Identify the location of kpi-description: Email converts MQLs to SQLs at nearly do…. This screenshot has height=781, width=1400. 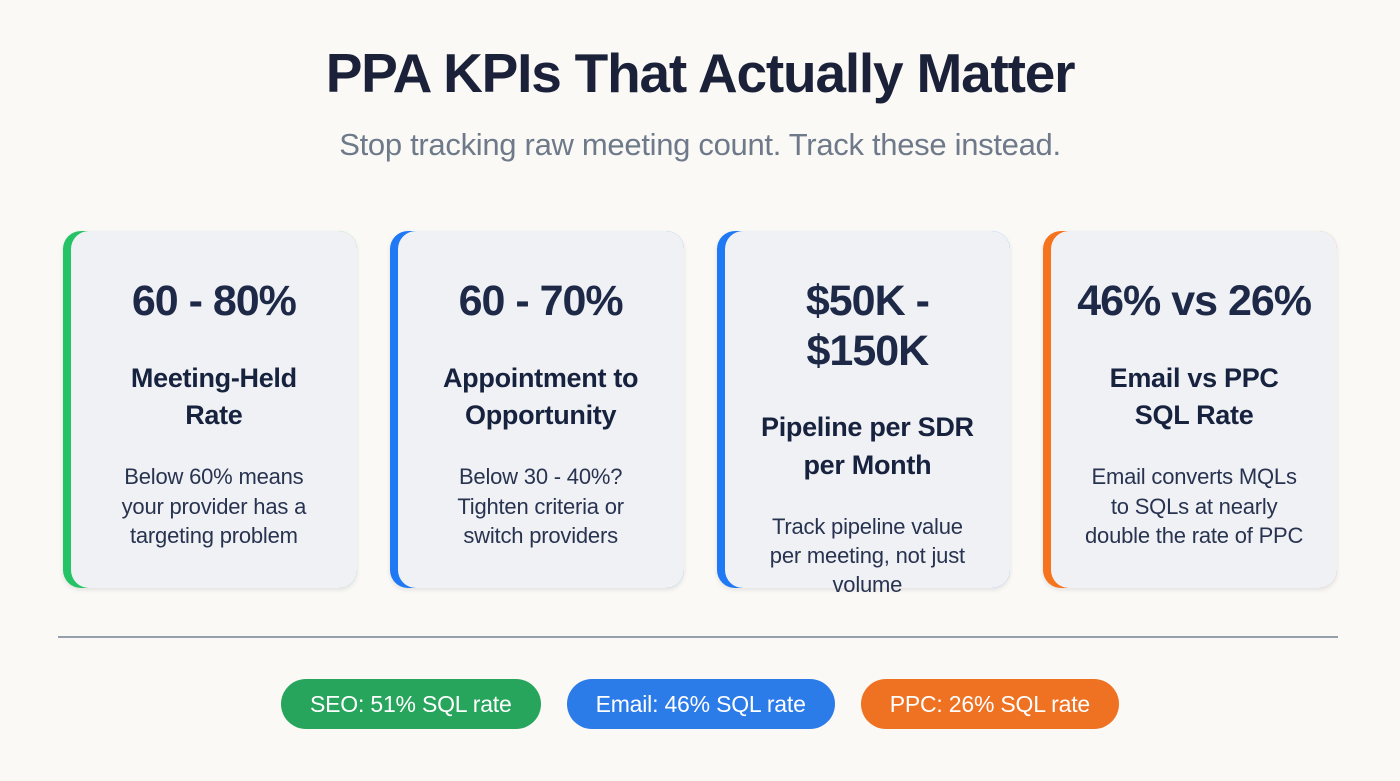
(1194, 506).